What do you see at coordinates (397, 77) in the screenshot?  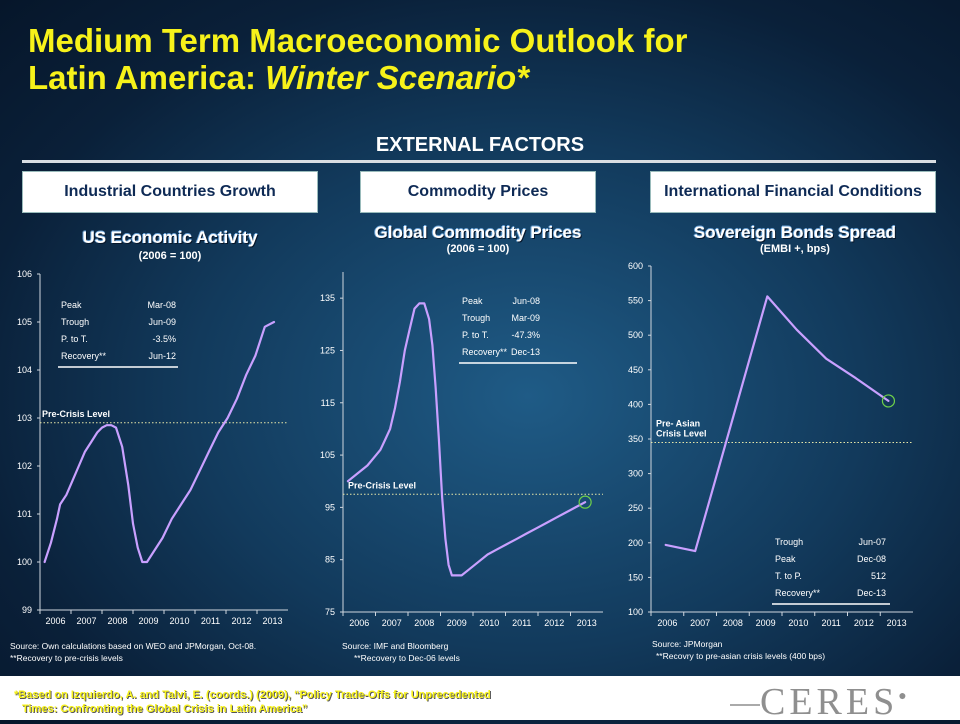 I see `title-line-2-italic: Winter Scenario*` at bounding box center [397, 77].